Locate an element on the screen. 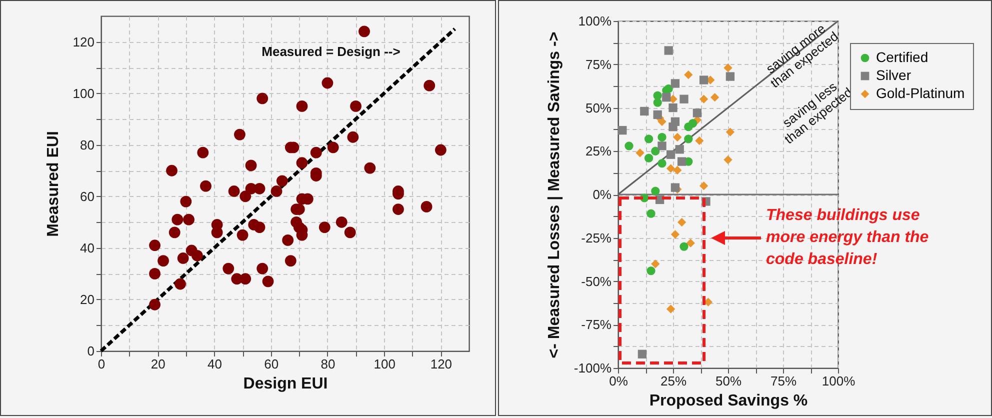  legend-label: Certified is located at coordinates (902, 57).